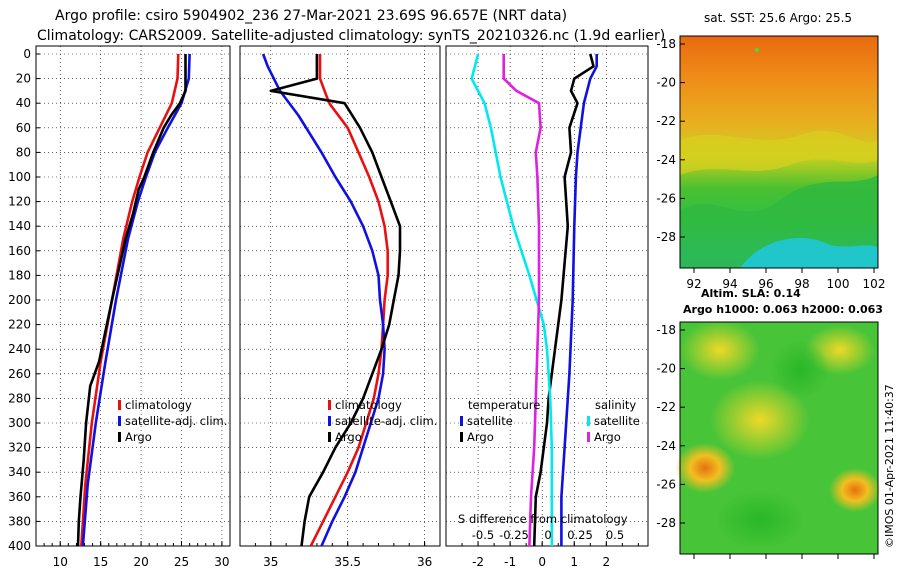 This screenshot has width=900, height=580. What do you see at coordinates (23, 79) in the screenshot?
I see `depth-tick-label: 20` at bounding box center [23, 79].